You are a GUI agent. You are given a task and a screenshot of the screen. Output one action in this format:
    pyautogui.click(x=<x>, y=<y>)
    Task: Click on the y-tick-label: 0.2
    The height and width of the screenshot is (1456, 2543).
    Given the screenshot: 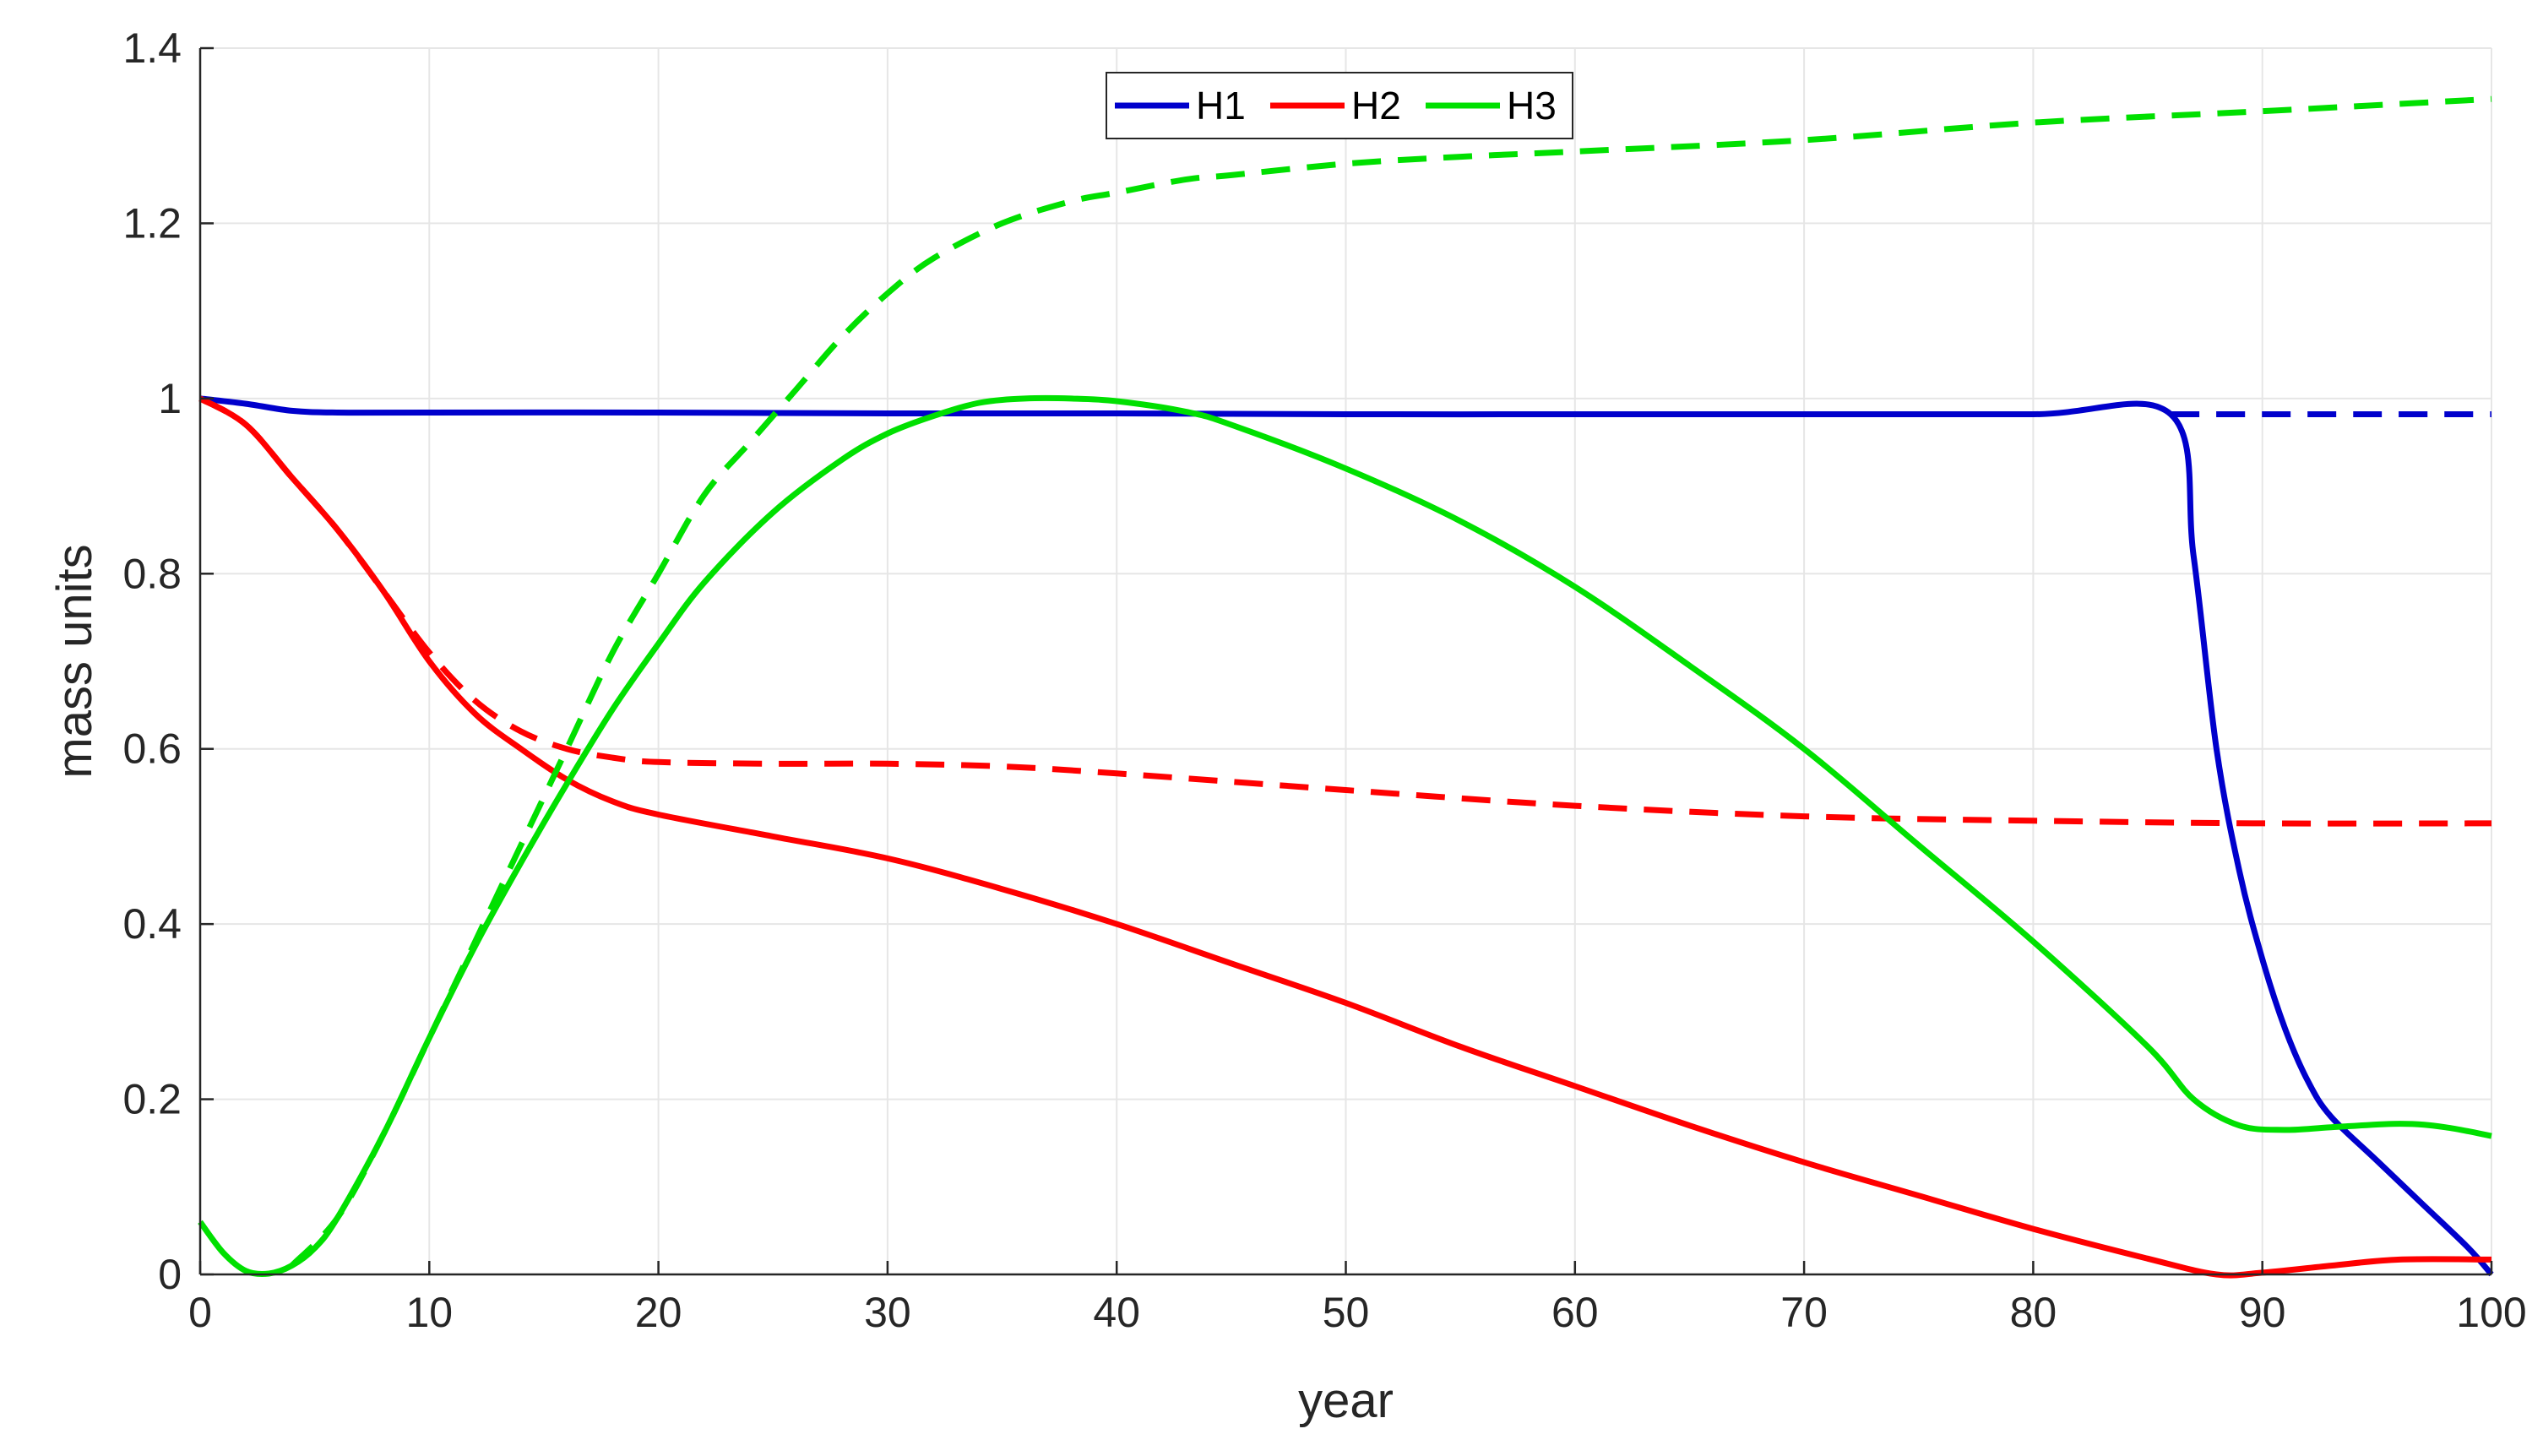 What is the action you would take?
    pyautogui.click(x=152, y=1099)
    